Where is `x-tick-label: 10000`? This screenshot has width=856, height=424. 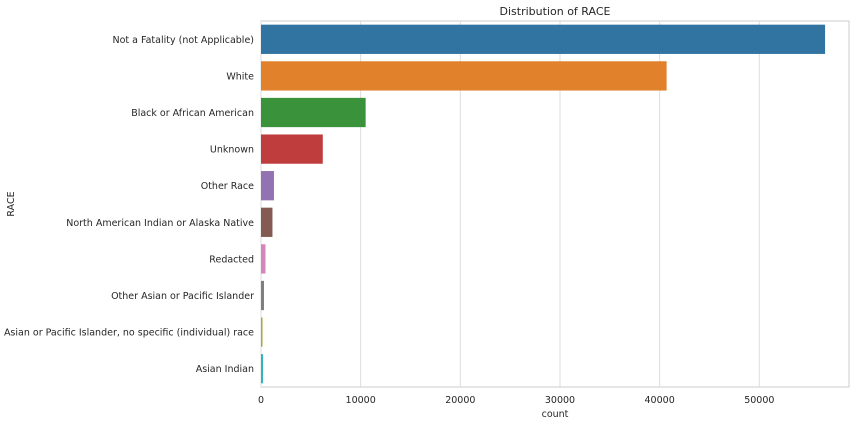
x-tick-label: 10000 is located at coordinates (361, 400).